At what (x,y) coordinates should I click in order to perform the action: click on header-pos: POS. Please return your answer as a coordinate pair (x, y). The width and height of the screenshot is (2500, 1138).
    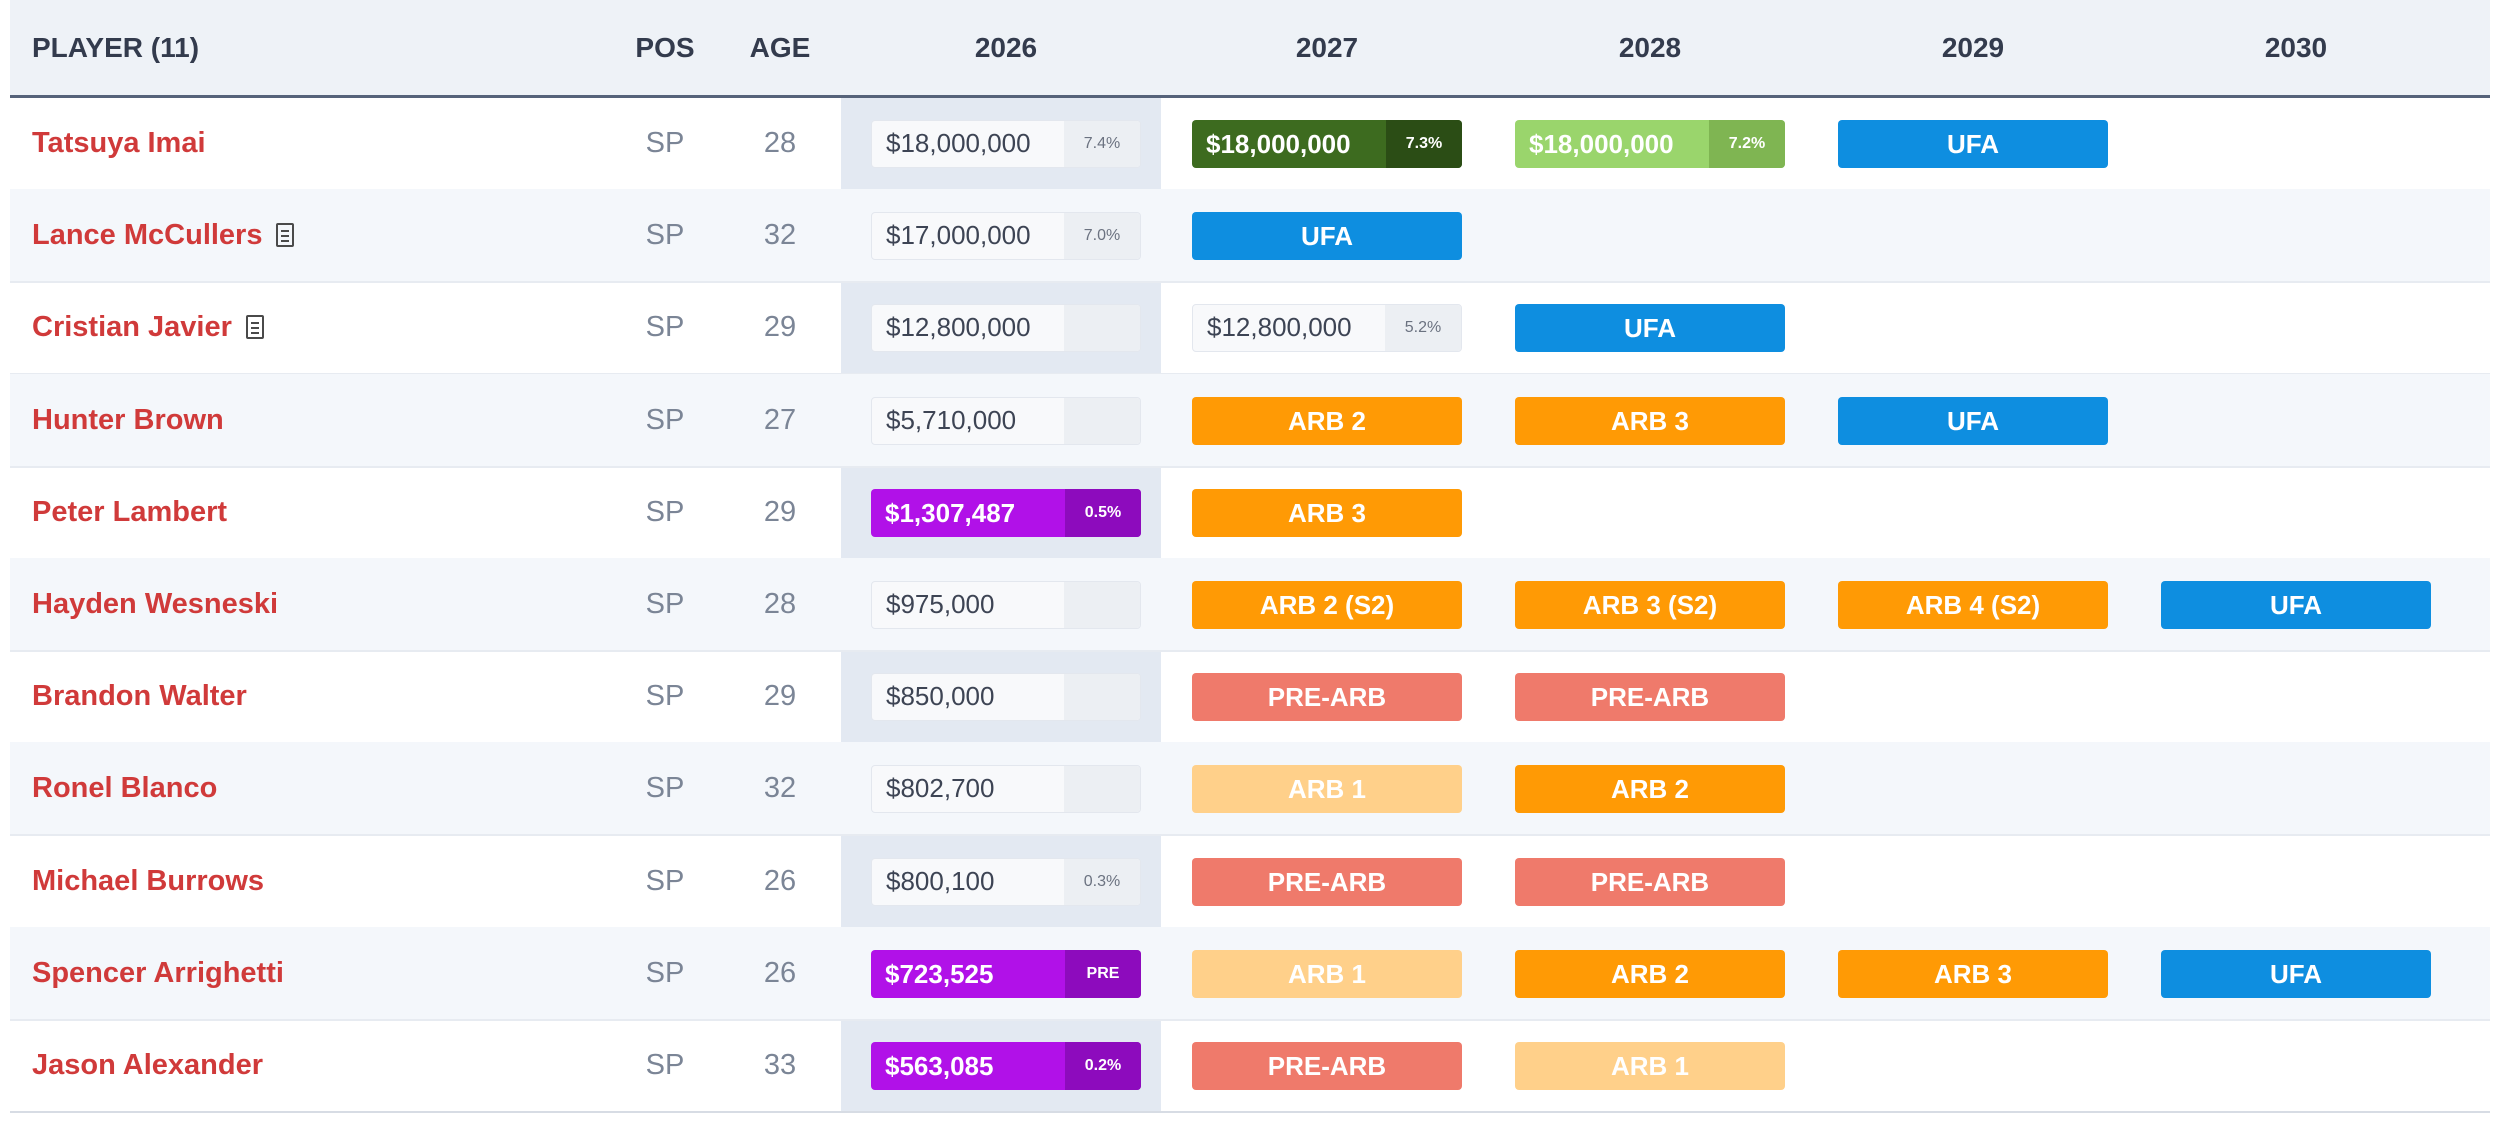
    Looking at the image, I should click on (665, 47).